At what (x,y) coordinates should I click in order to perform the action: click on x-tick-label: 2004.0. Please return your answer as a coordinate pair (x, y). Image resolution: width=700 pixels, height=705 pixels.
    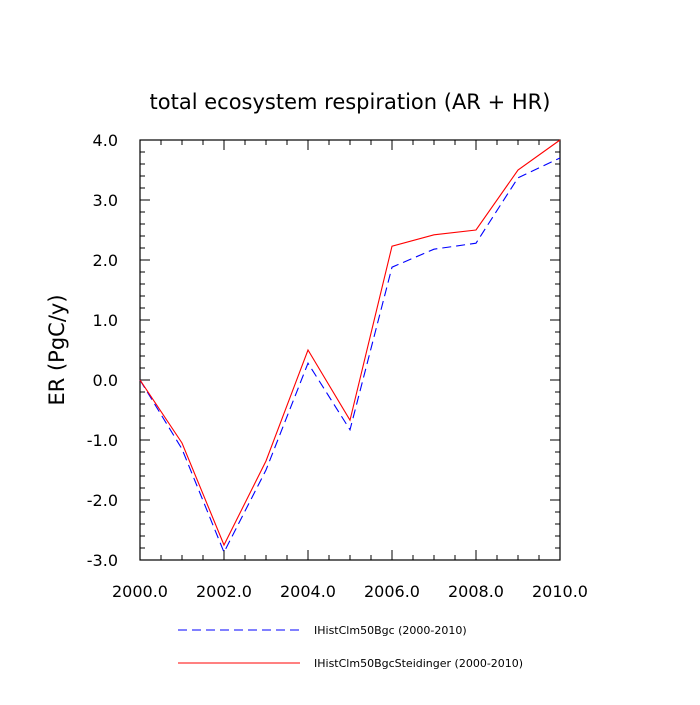
    Looking at the image, I should click on (308, 591).